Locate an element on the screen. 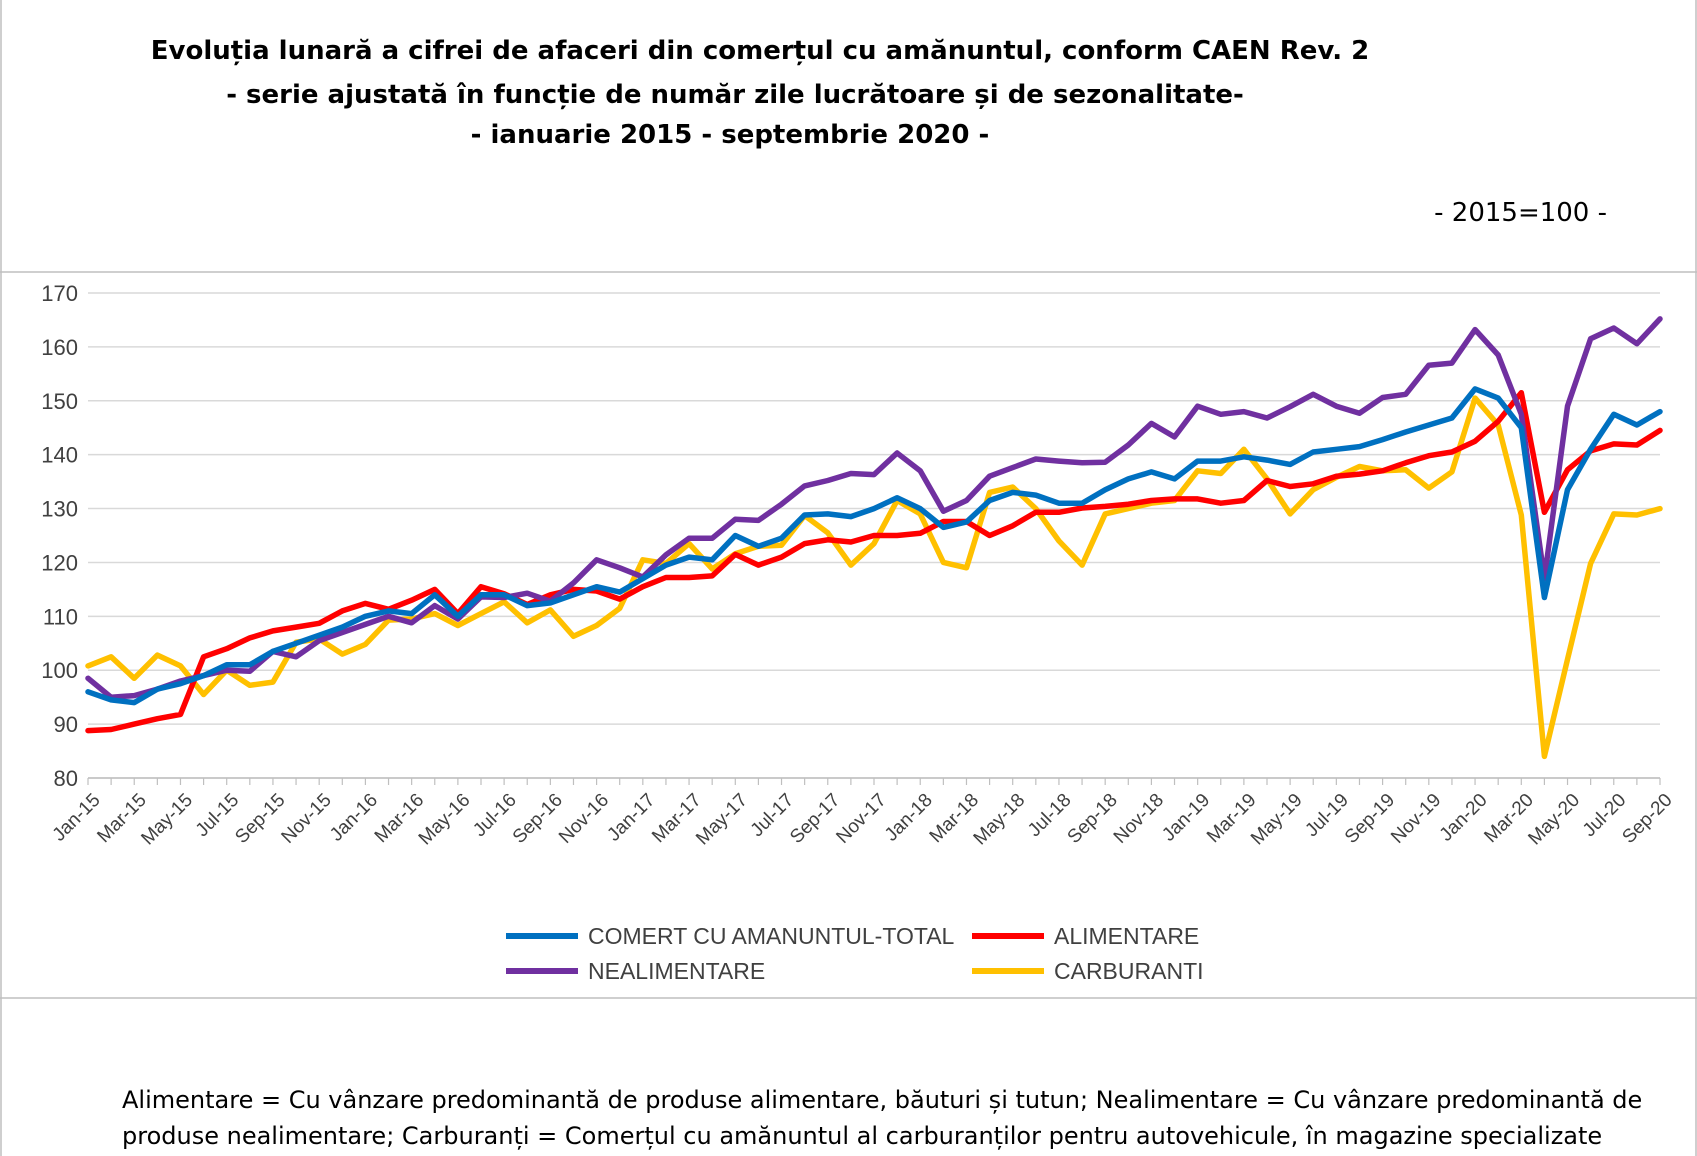 This screenshot has height=1156, width=1697. x-tick-label: Nov-19 is located at coordinates (1416, 819).